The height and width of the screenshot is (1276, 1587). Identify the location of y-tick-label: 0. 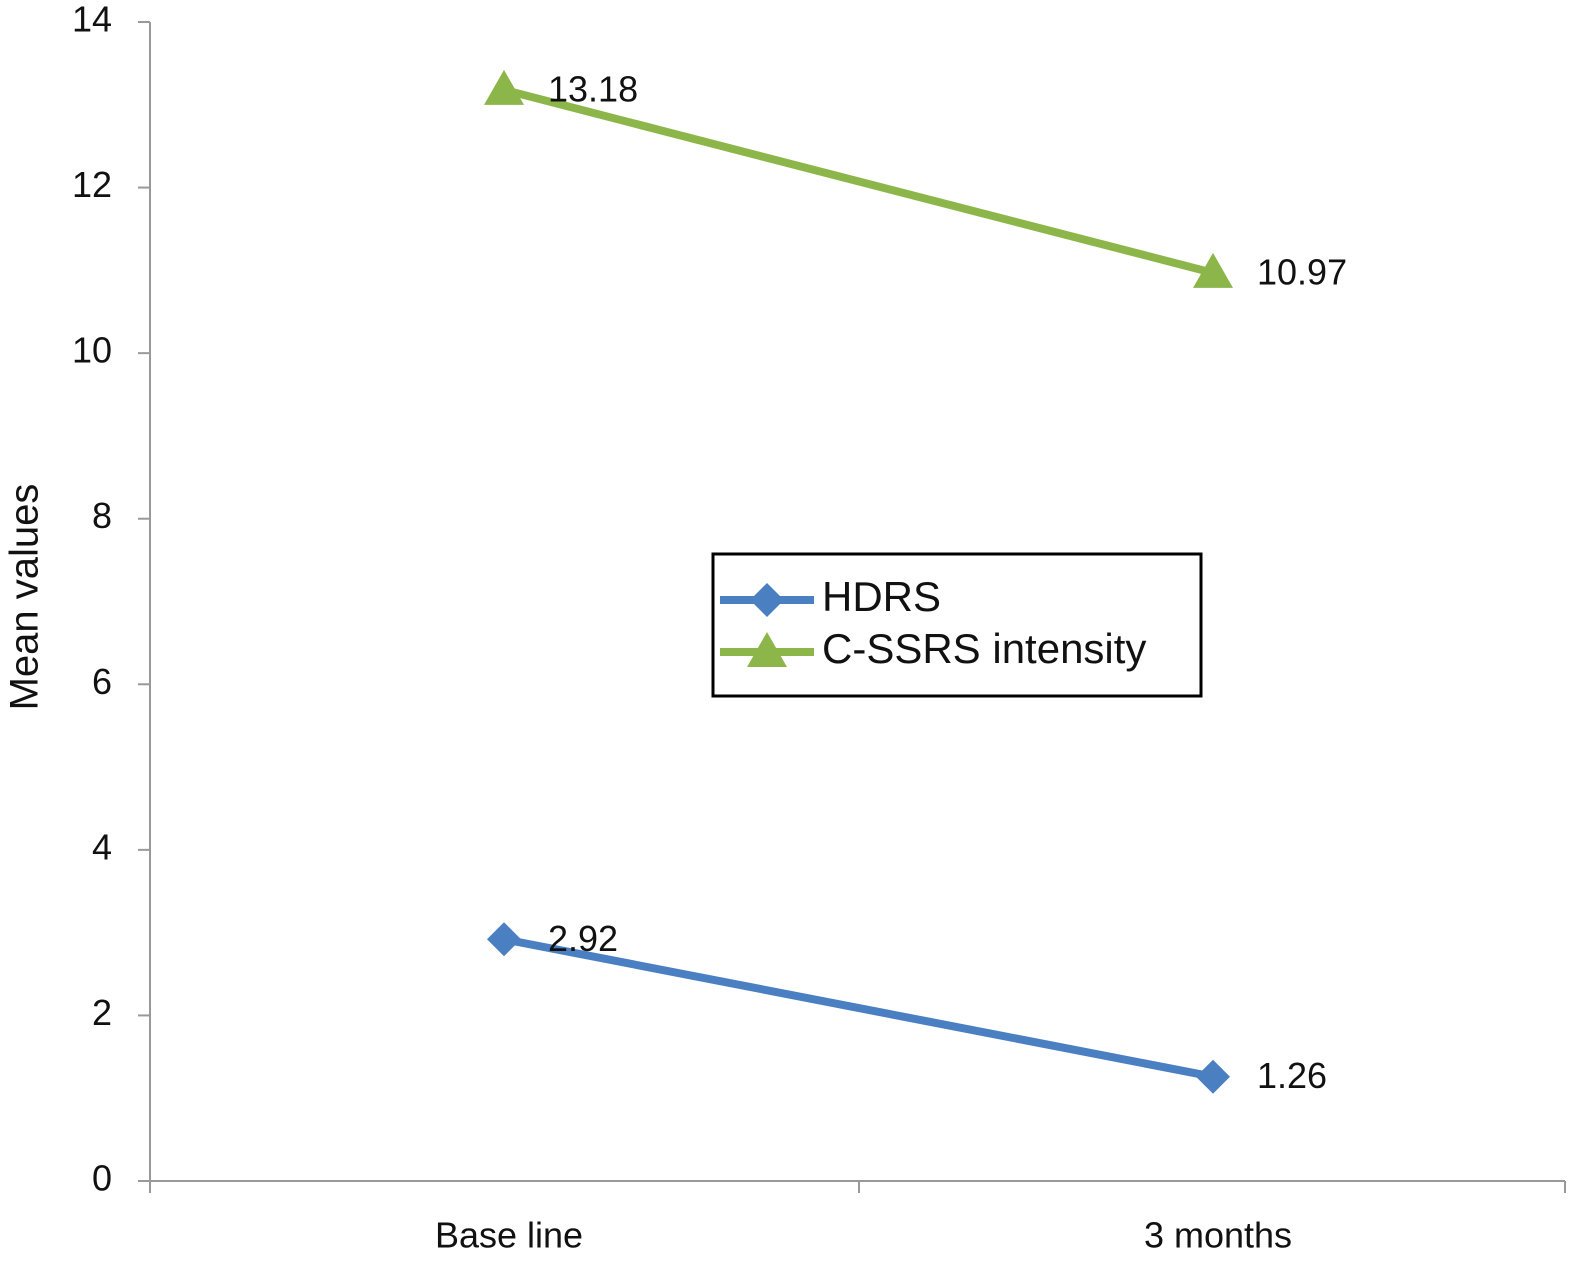
(102, 1178).